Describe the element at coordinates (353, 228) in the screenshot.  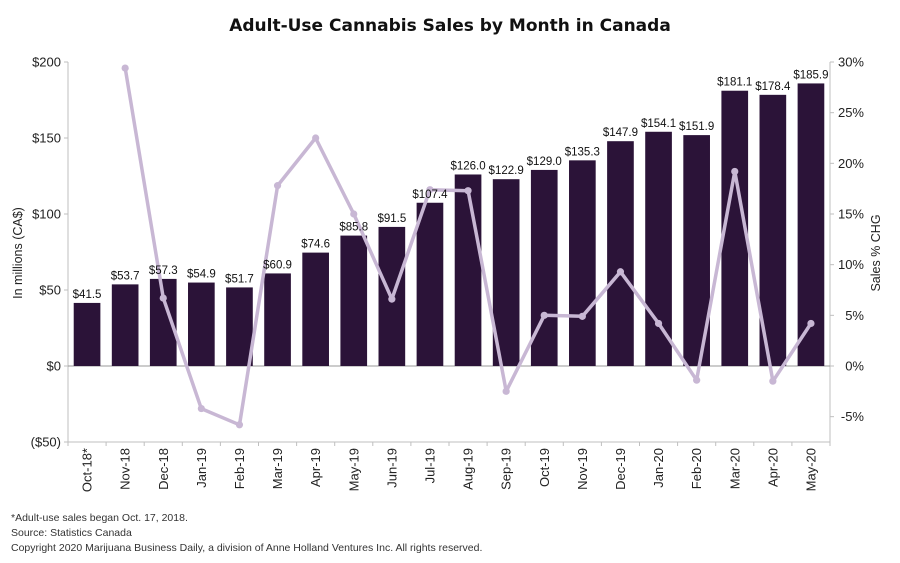
I see `bar-data-label: $85.8` at that location.